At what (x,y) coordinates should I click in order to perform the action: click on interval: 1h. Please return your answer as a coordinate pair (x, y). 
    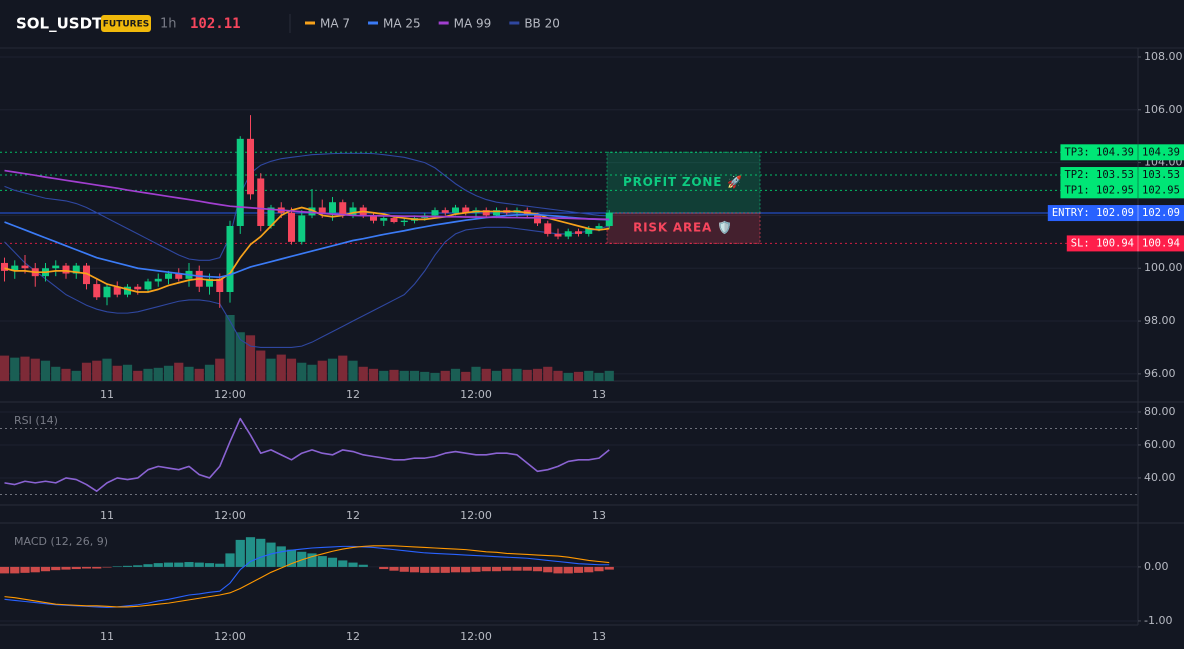
    Looking at the image, I should click on (168, 24).